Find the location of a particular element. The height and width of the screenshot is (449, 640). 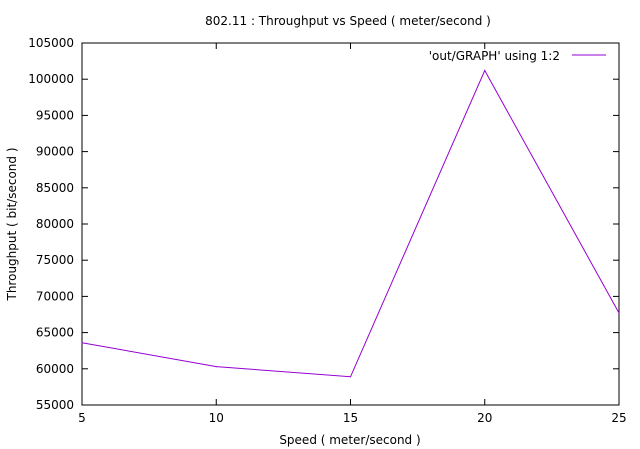

x-tick-label: 25 is located at coordinates (618, 418).